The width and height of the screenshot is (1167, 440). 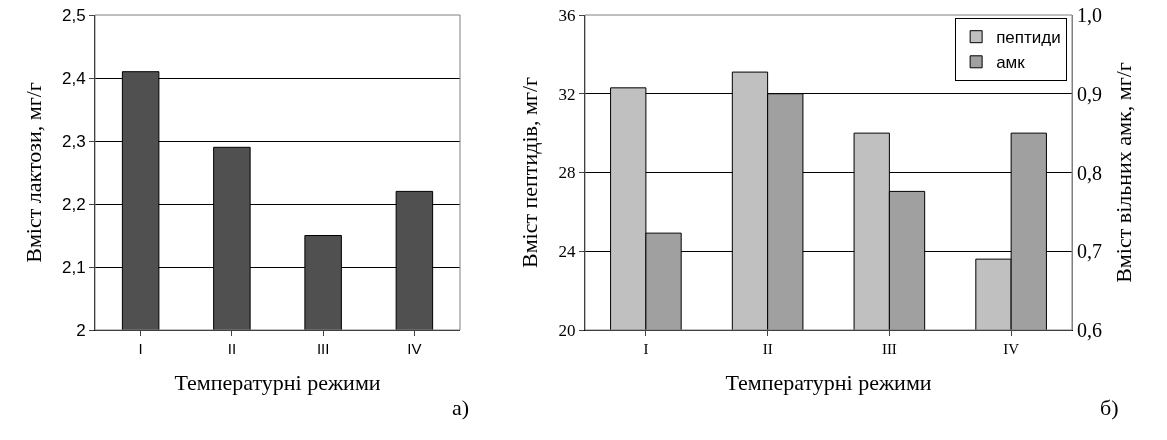 What do you see at coordinates (73, 267) in the screenshot?
I see `y-tick-label: 2,1` at bounding box center [73, 267].